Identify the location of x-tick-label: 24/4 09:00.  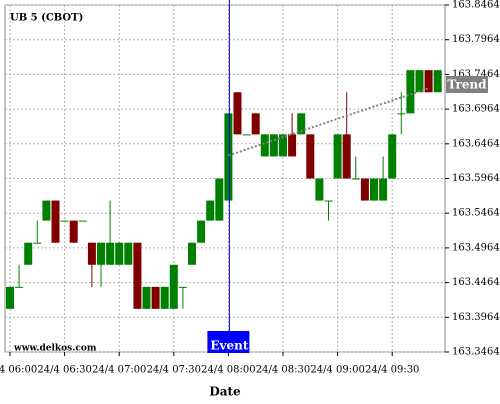
(337, 370).